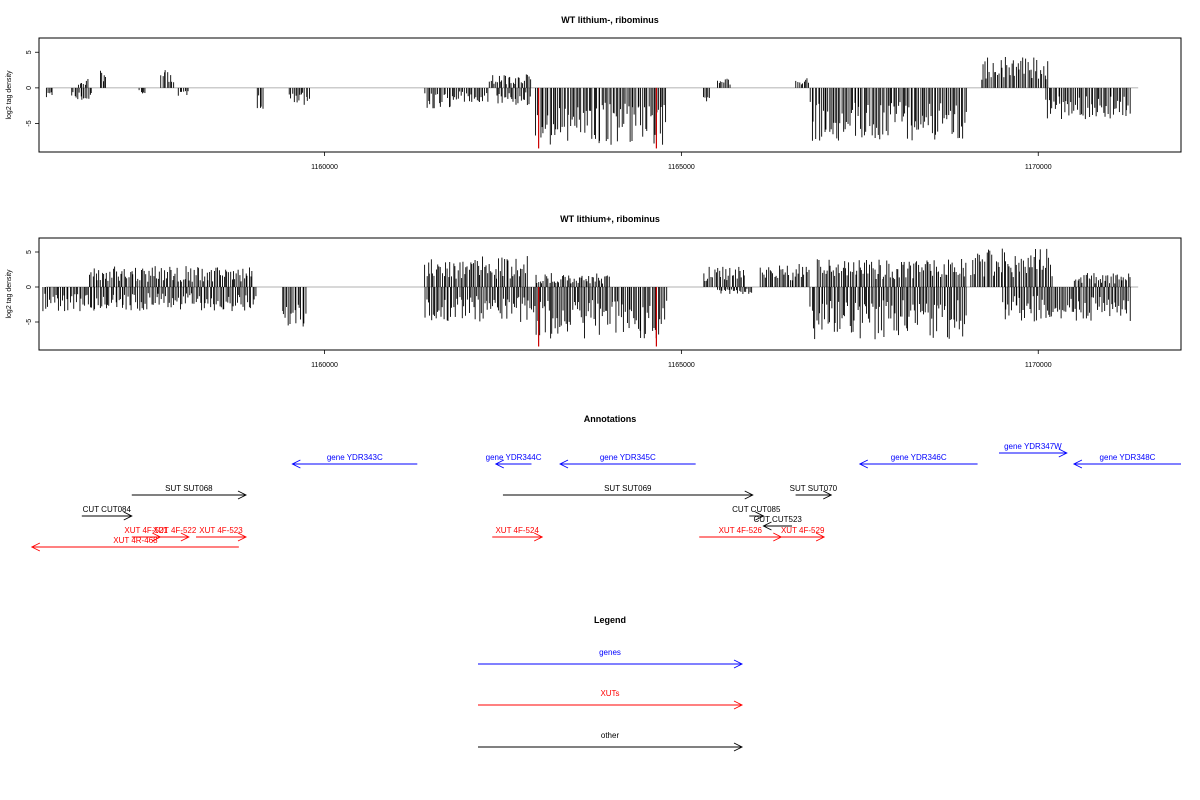  I want to click on legend-label: other, so click(610, 735).